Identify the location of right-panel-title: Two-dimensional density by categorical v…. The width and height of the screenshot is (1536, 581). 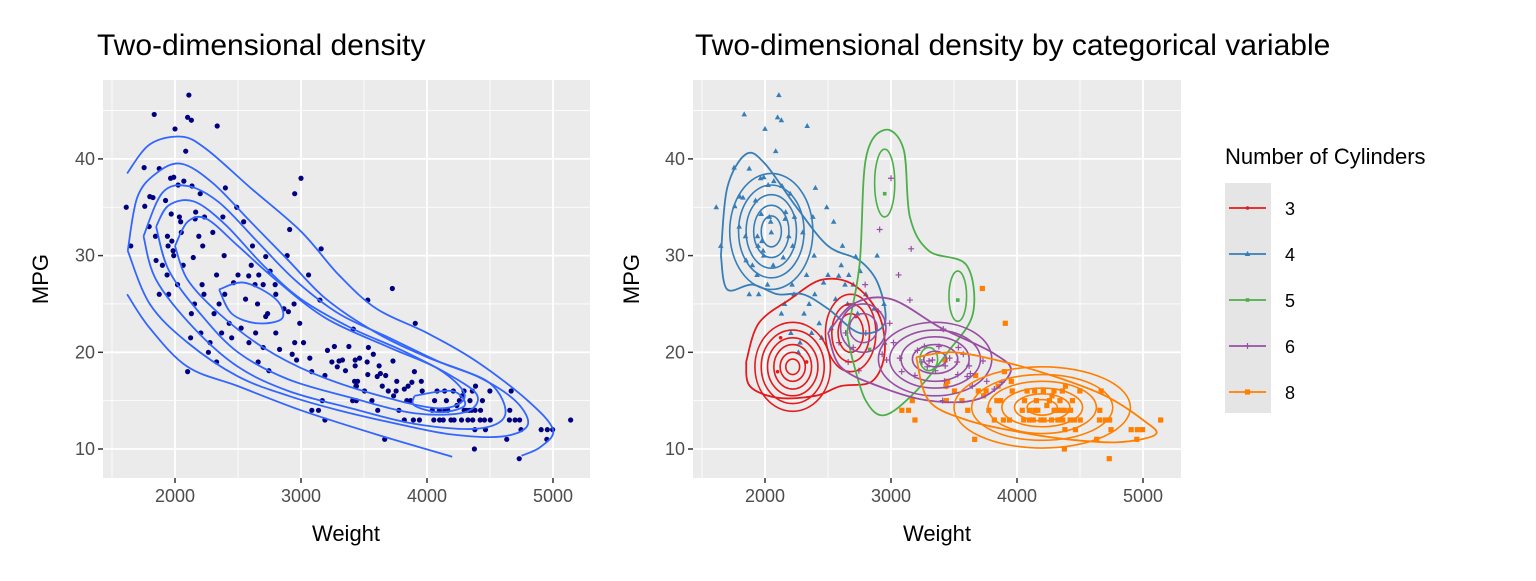
(1012, 45).